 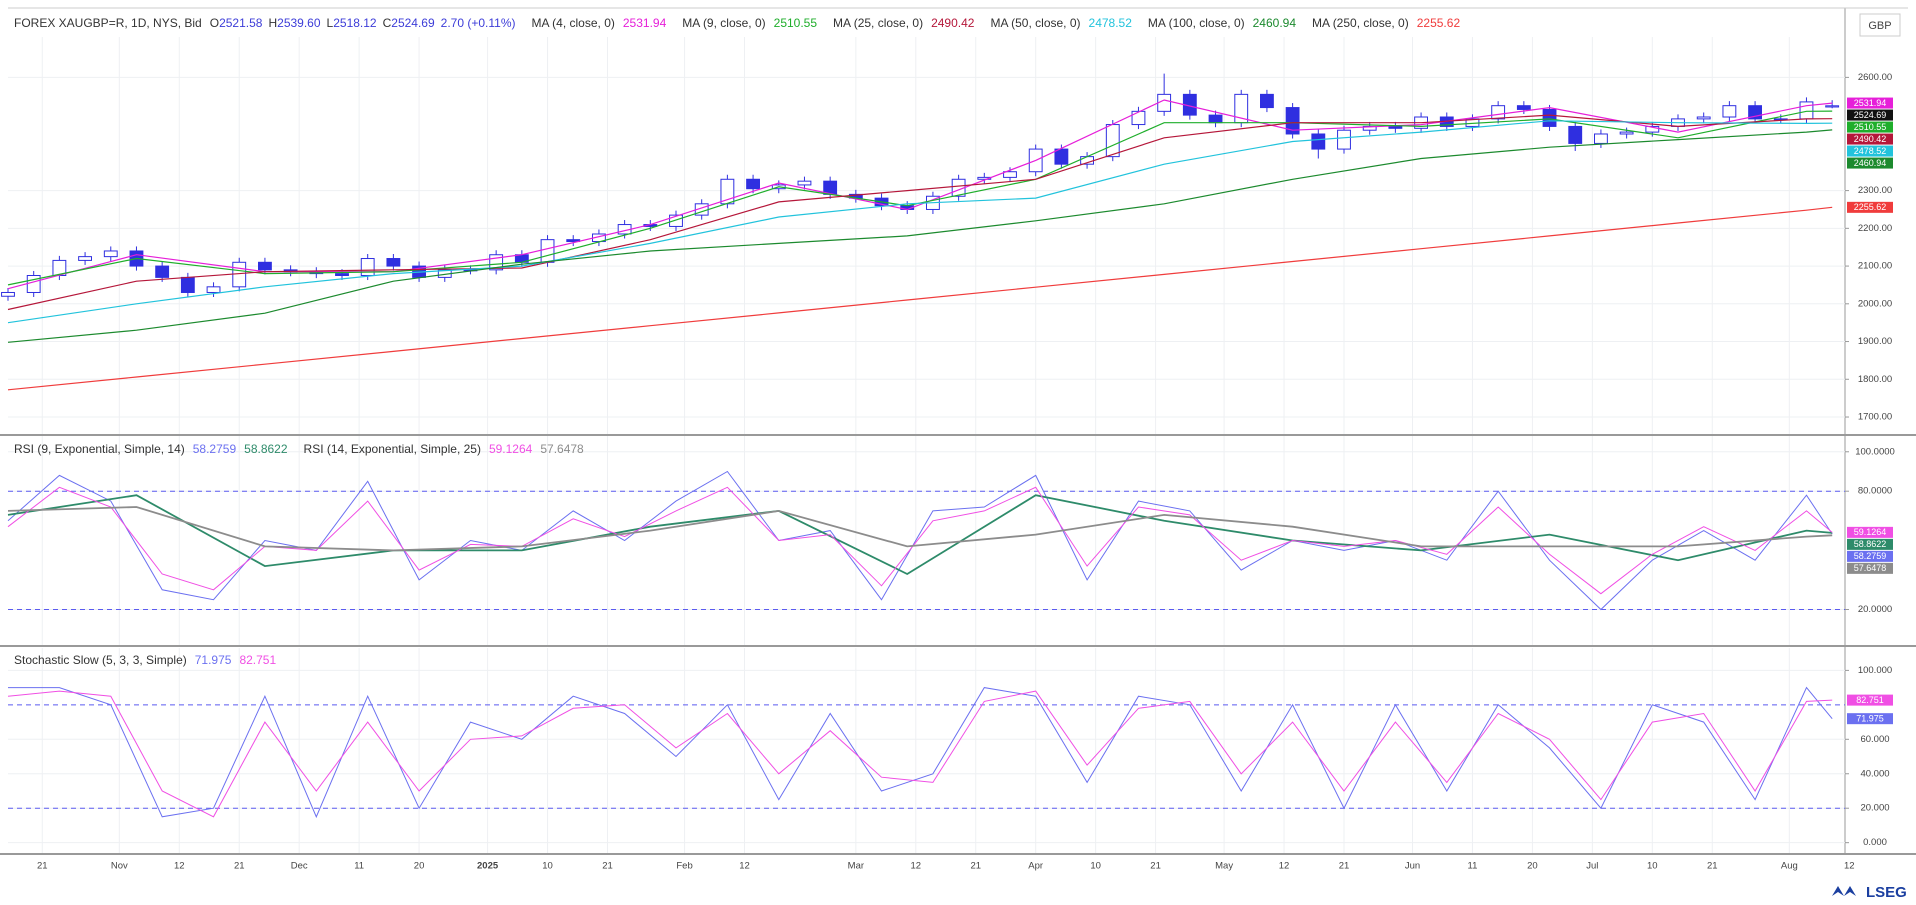 What do you see at coordinates (1224, 866) in the screenshot?
I see `x-tick-label: May` at bounding box center [1224, 866].